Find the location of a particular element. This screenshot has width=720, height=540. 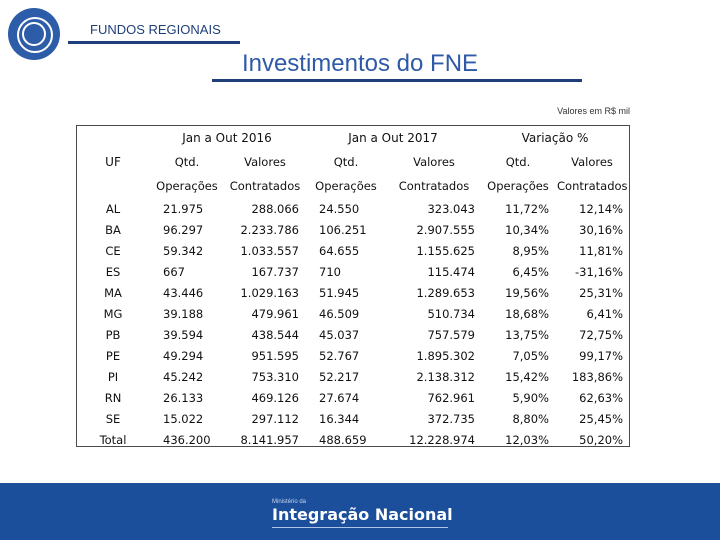

cell-uf: PE is located at coordinates (113, 355).